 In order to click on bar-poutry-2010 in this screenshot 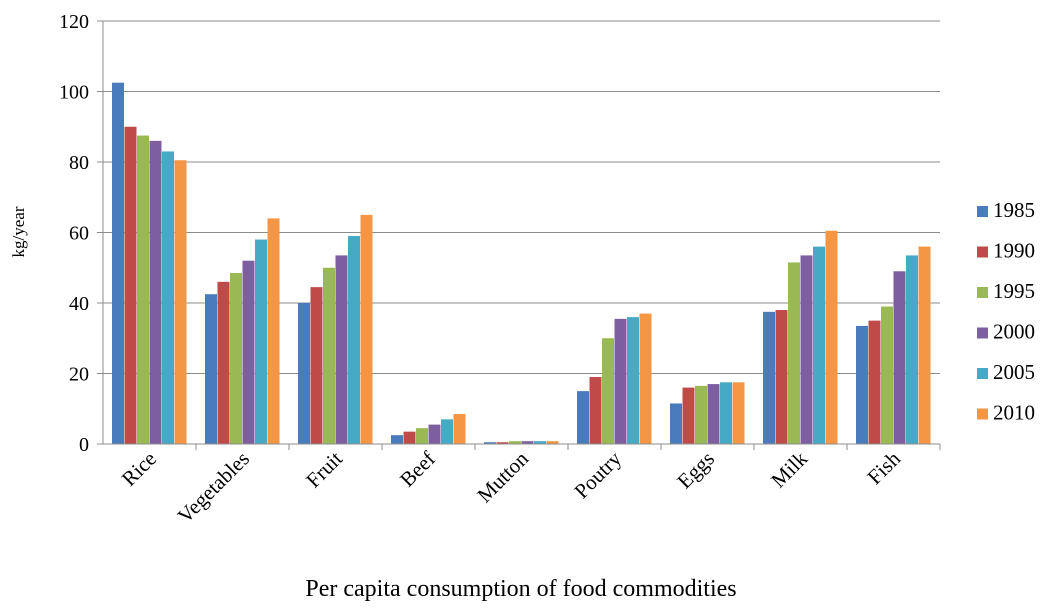, I will do `click(645, 378)`.